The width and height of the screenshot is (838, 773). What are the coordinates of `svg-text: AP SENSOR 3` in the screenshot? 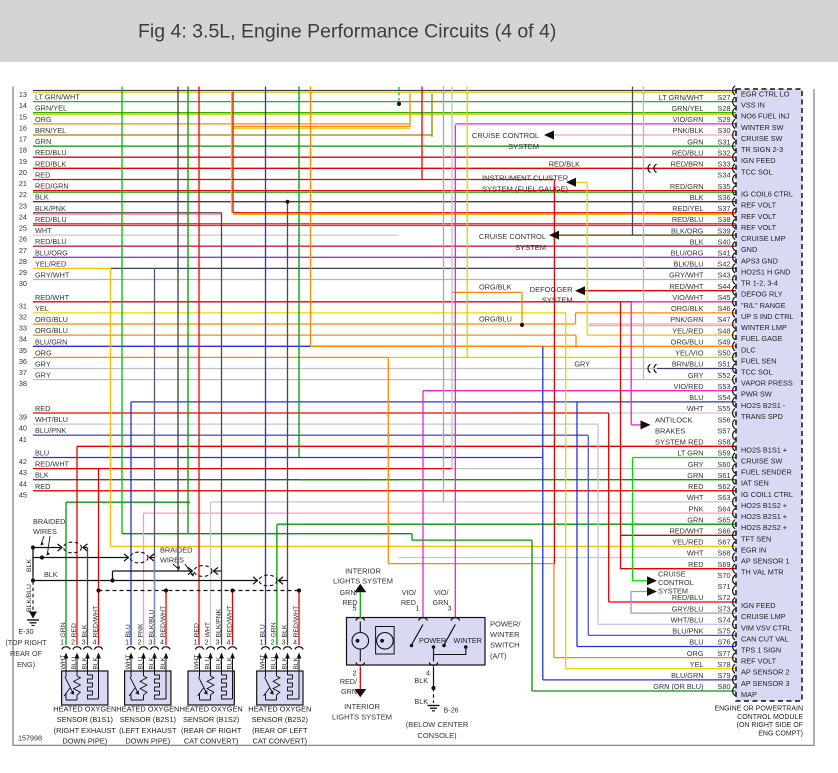 It's located at (765, 683).